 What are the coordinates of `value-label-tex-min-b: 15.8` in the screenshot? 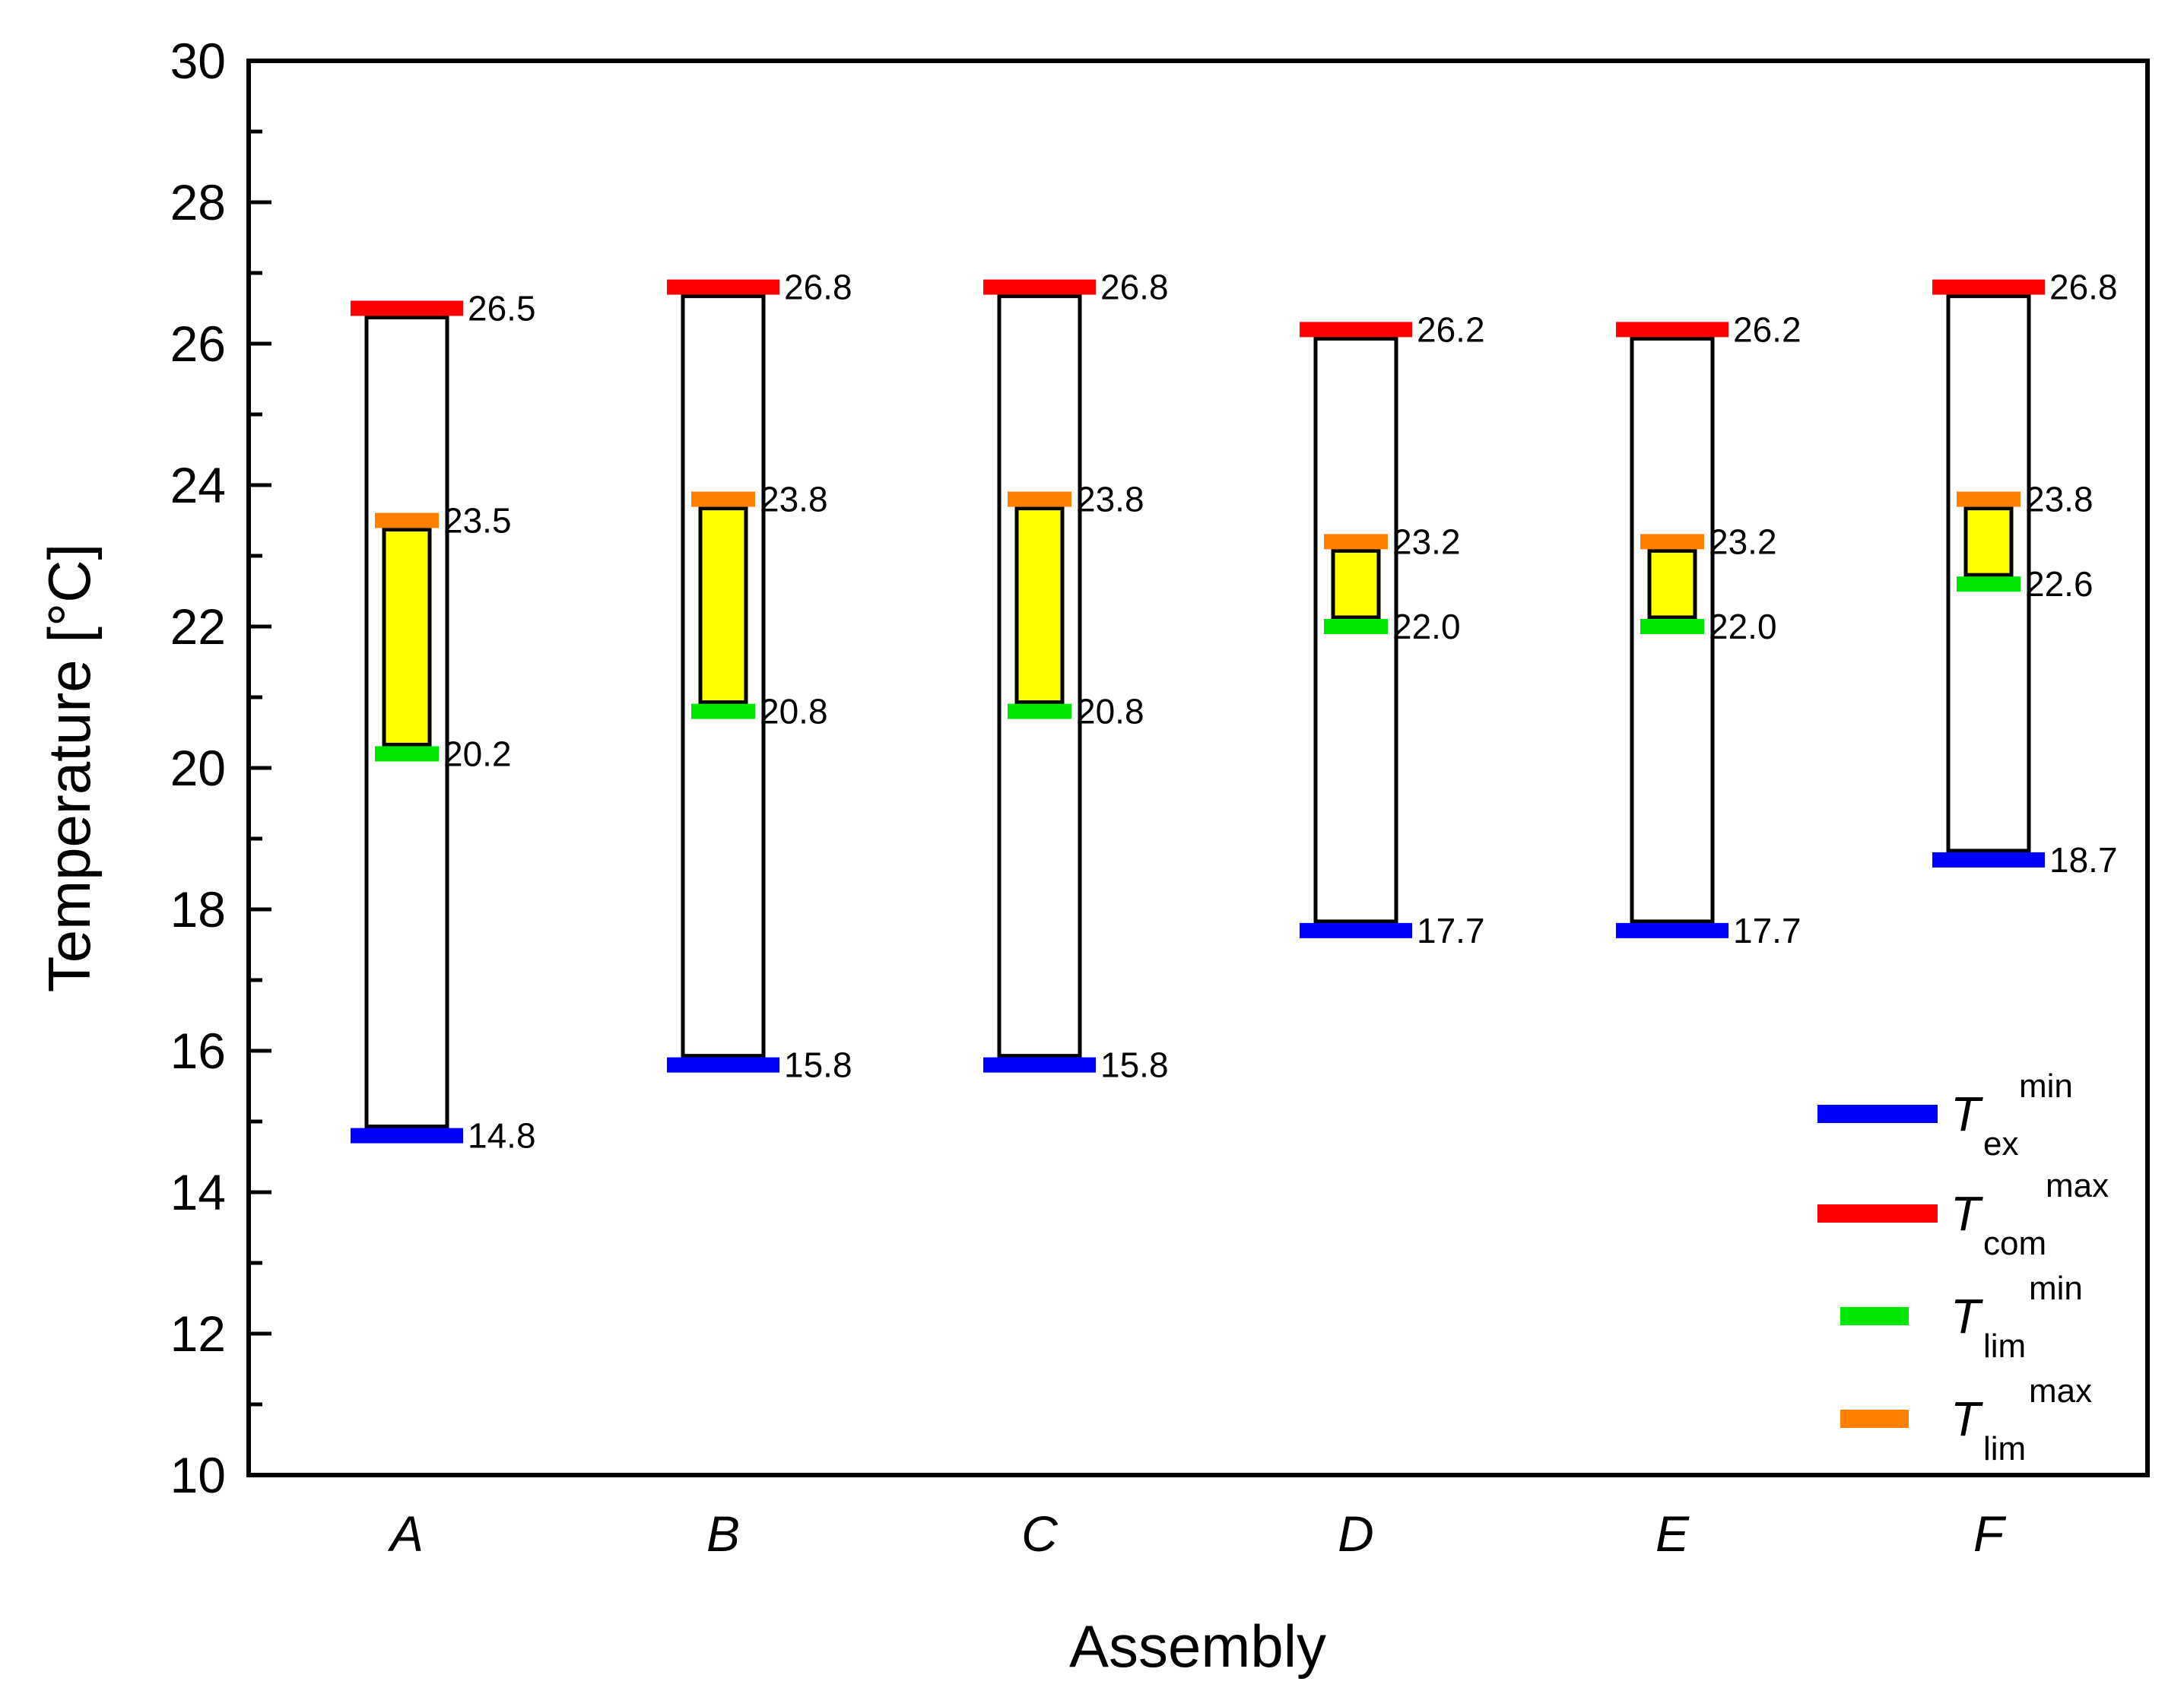 It's located at (818, 1065).